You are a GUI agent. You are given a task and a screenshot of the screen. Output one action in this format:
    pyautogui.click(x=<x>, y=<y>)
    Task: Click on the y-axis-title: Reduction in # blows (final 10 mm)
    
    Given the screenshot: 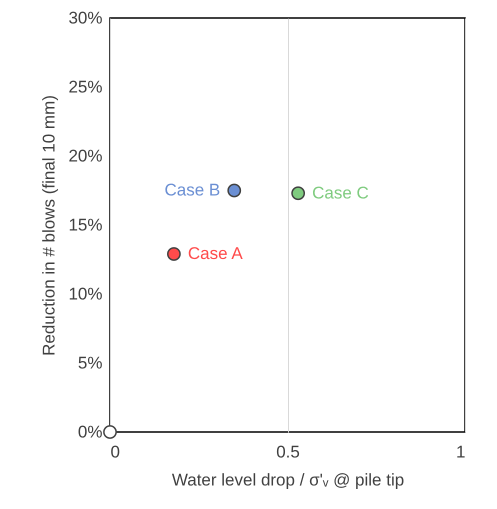 What is the action you would take?
    pyautogui.click(x=48, y=225)
    